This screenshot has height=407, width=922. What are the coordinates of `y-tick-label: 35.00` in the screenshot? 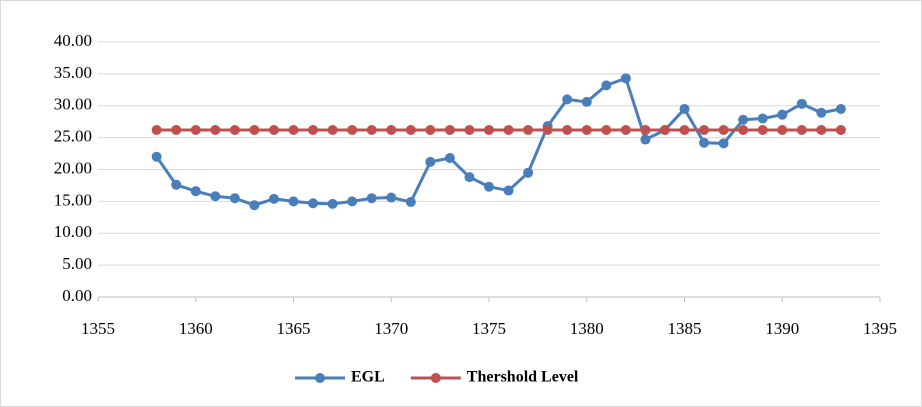 It's located at (73, 72).